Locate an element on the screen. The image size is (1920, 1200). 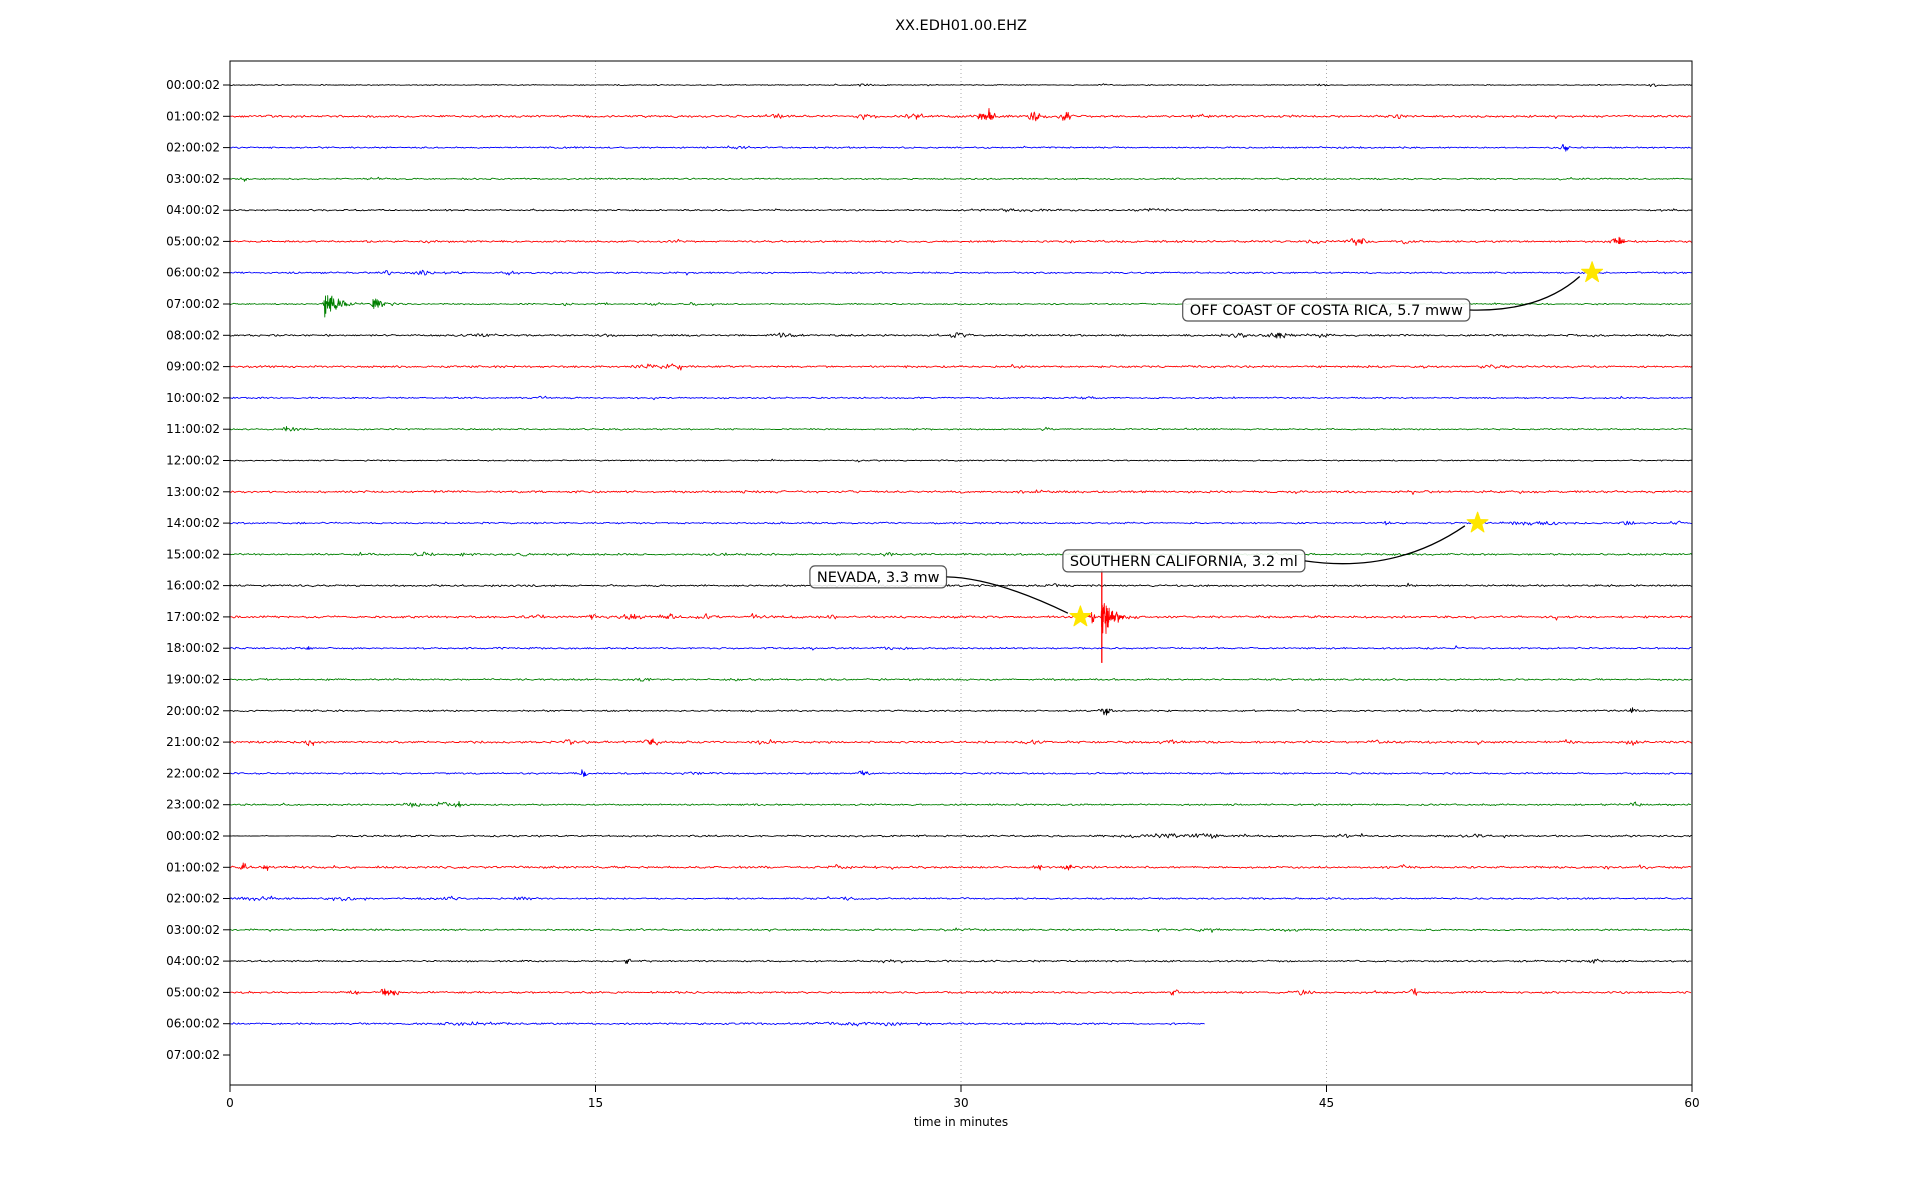
trace-row-16-16:00:02 is located at coordinates (961, 585).